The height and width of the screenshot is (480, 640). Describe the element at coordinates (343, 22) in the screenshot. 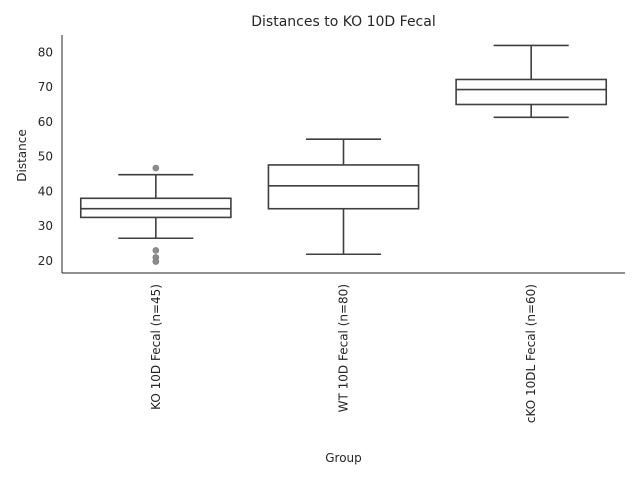

I see `chart-title: Distances to KO 10D Fecal` at that location.